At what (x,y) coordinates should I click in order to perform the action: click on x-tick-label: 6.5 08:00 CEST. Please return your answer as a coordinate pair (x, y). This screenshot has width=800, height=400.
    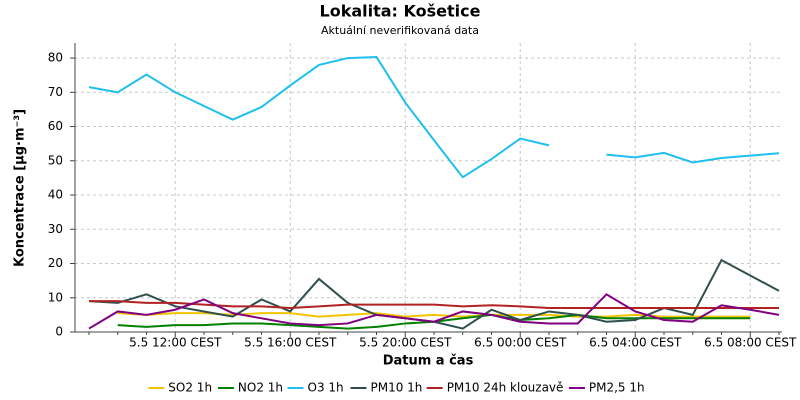
    Looking at the image, I should click on (750, 343).